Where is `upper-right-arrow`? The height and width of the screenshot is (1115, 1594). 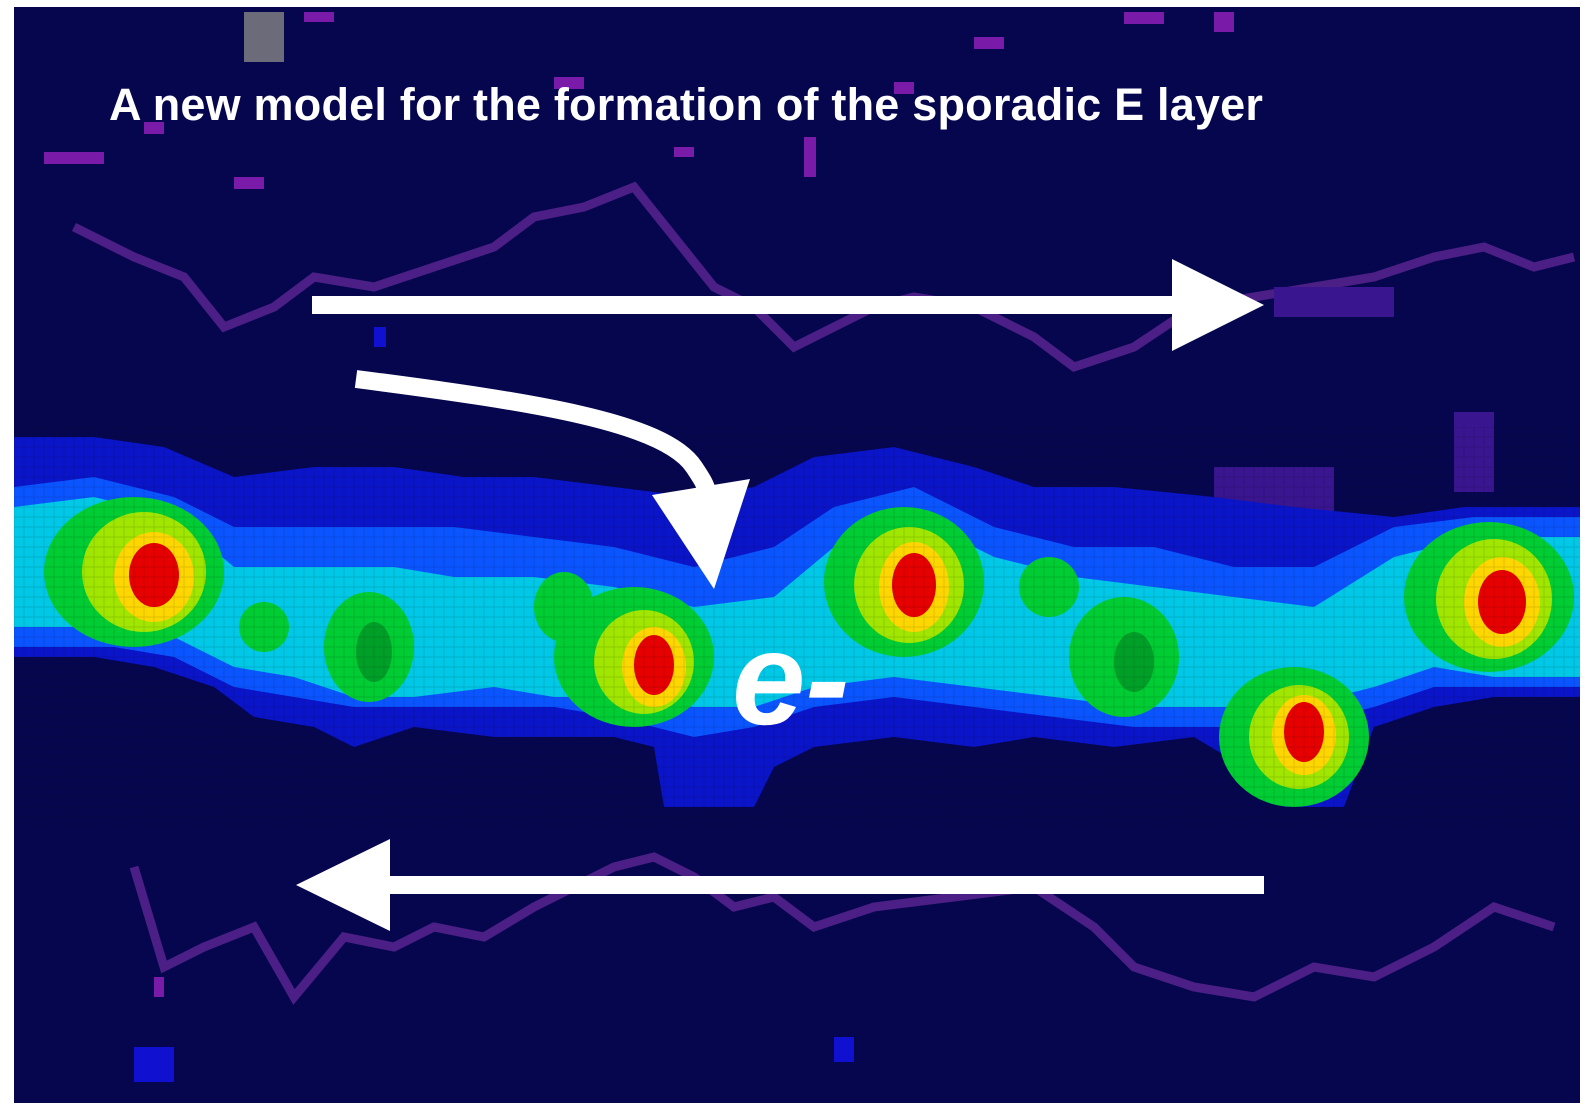 upper-right-arrow is located at coordinates (788, 305).